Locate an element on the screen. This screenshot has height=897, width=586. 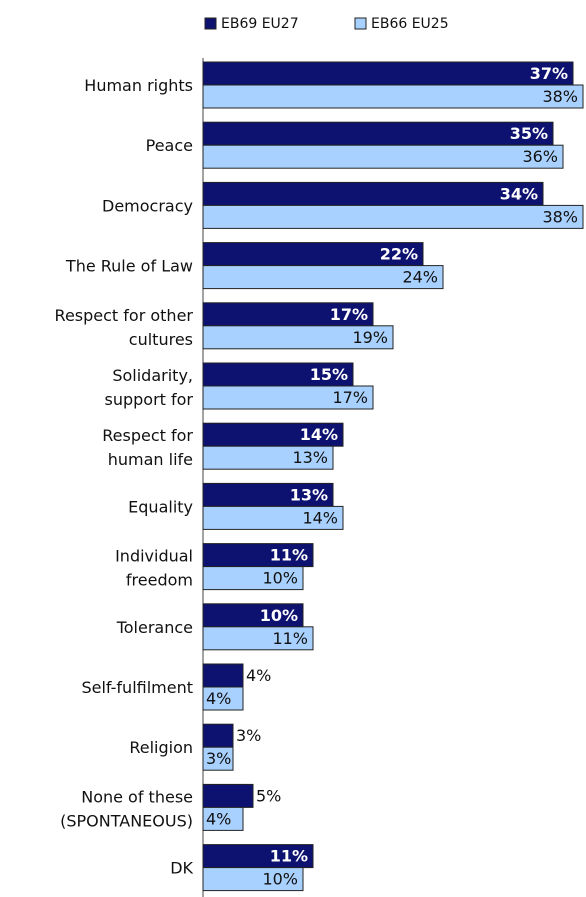
value-label-s2-5: 19% is located at coordinates (370, 337).